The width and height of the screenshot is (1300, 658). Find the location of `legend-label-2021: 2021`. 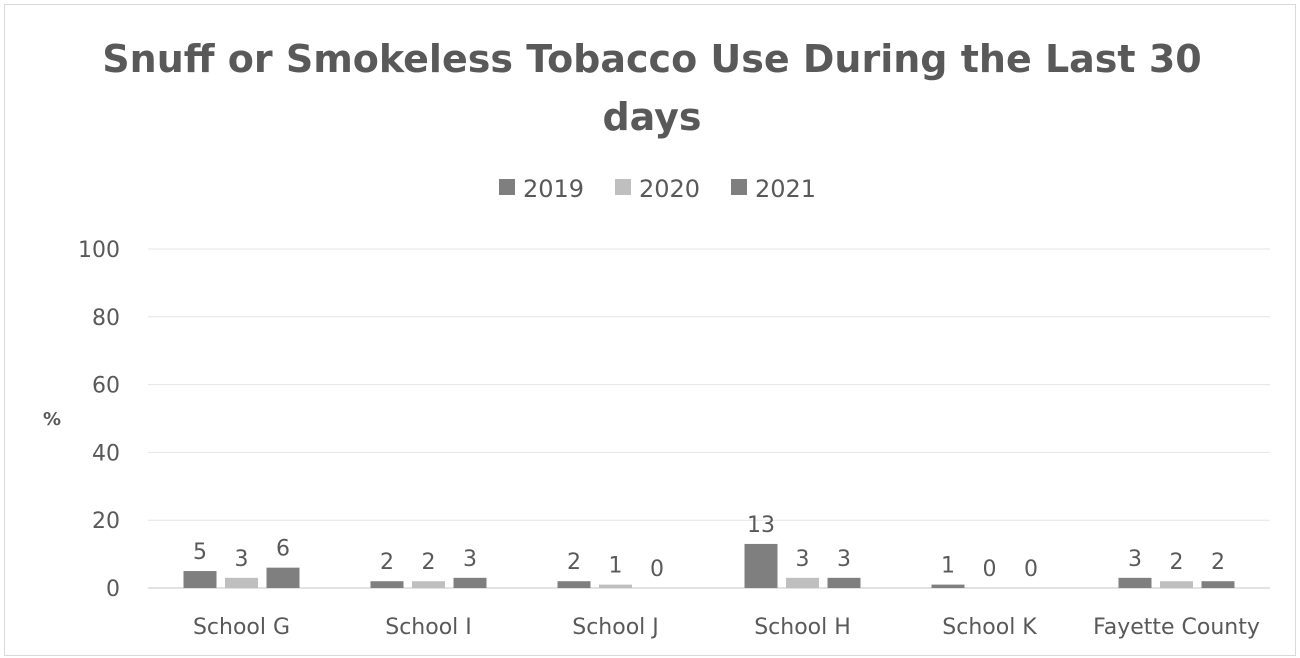

legend-label-2021: 2021 is located at coordinates (785, 189).